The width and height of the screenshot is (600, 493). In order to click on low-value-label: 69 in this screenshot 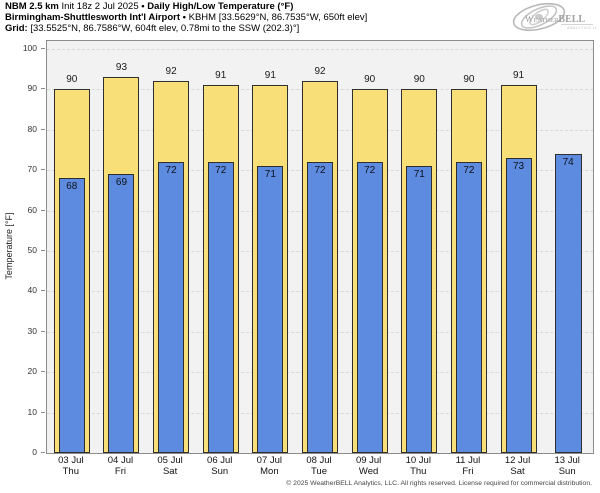, I will do `click(121, 183)`.